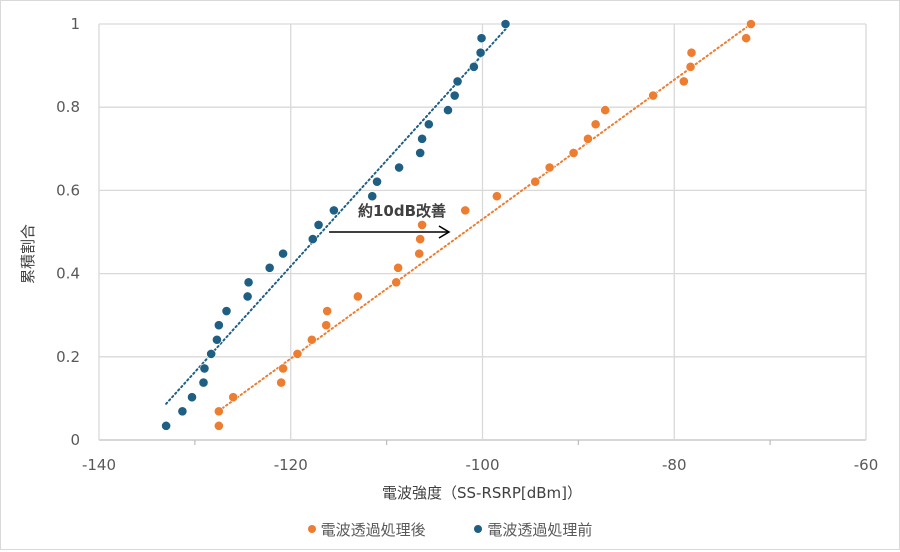 Image resolution: width=900 pixels, height=552 pixels. Describe the element at coordinates (444, 232) in the screenshot. I see `arrow-head-icon` at that location.